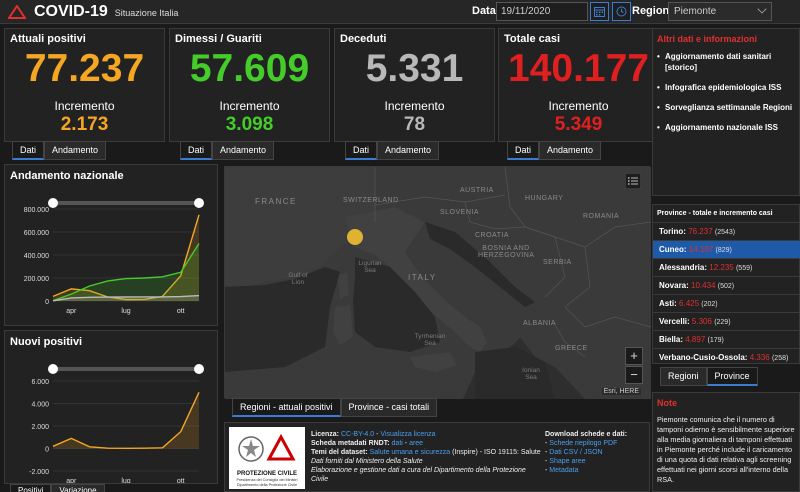 The height and width of the screenshot is (492, 800). What do you see at coordinates (583, 443) in the screenshot?
I see `download-pdf-link: Schede riepilogo PDF` at bounding box center [583, 443].